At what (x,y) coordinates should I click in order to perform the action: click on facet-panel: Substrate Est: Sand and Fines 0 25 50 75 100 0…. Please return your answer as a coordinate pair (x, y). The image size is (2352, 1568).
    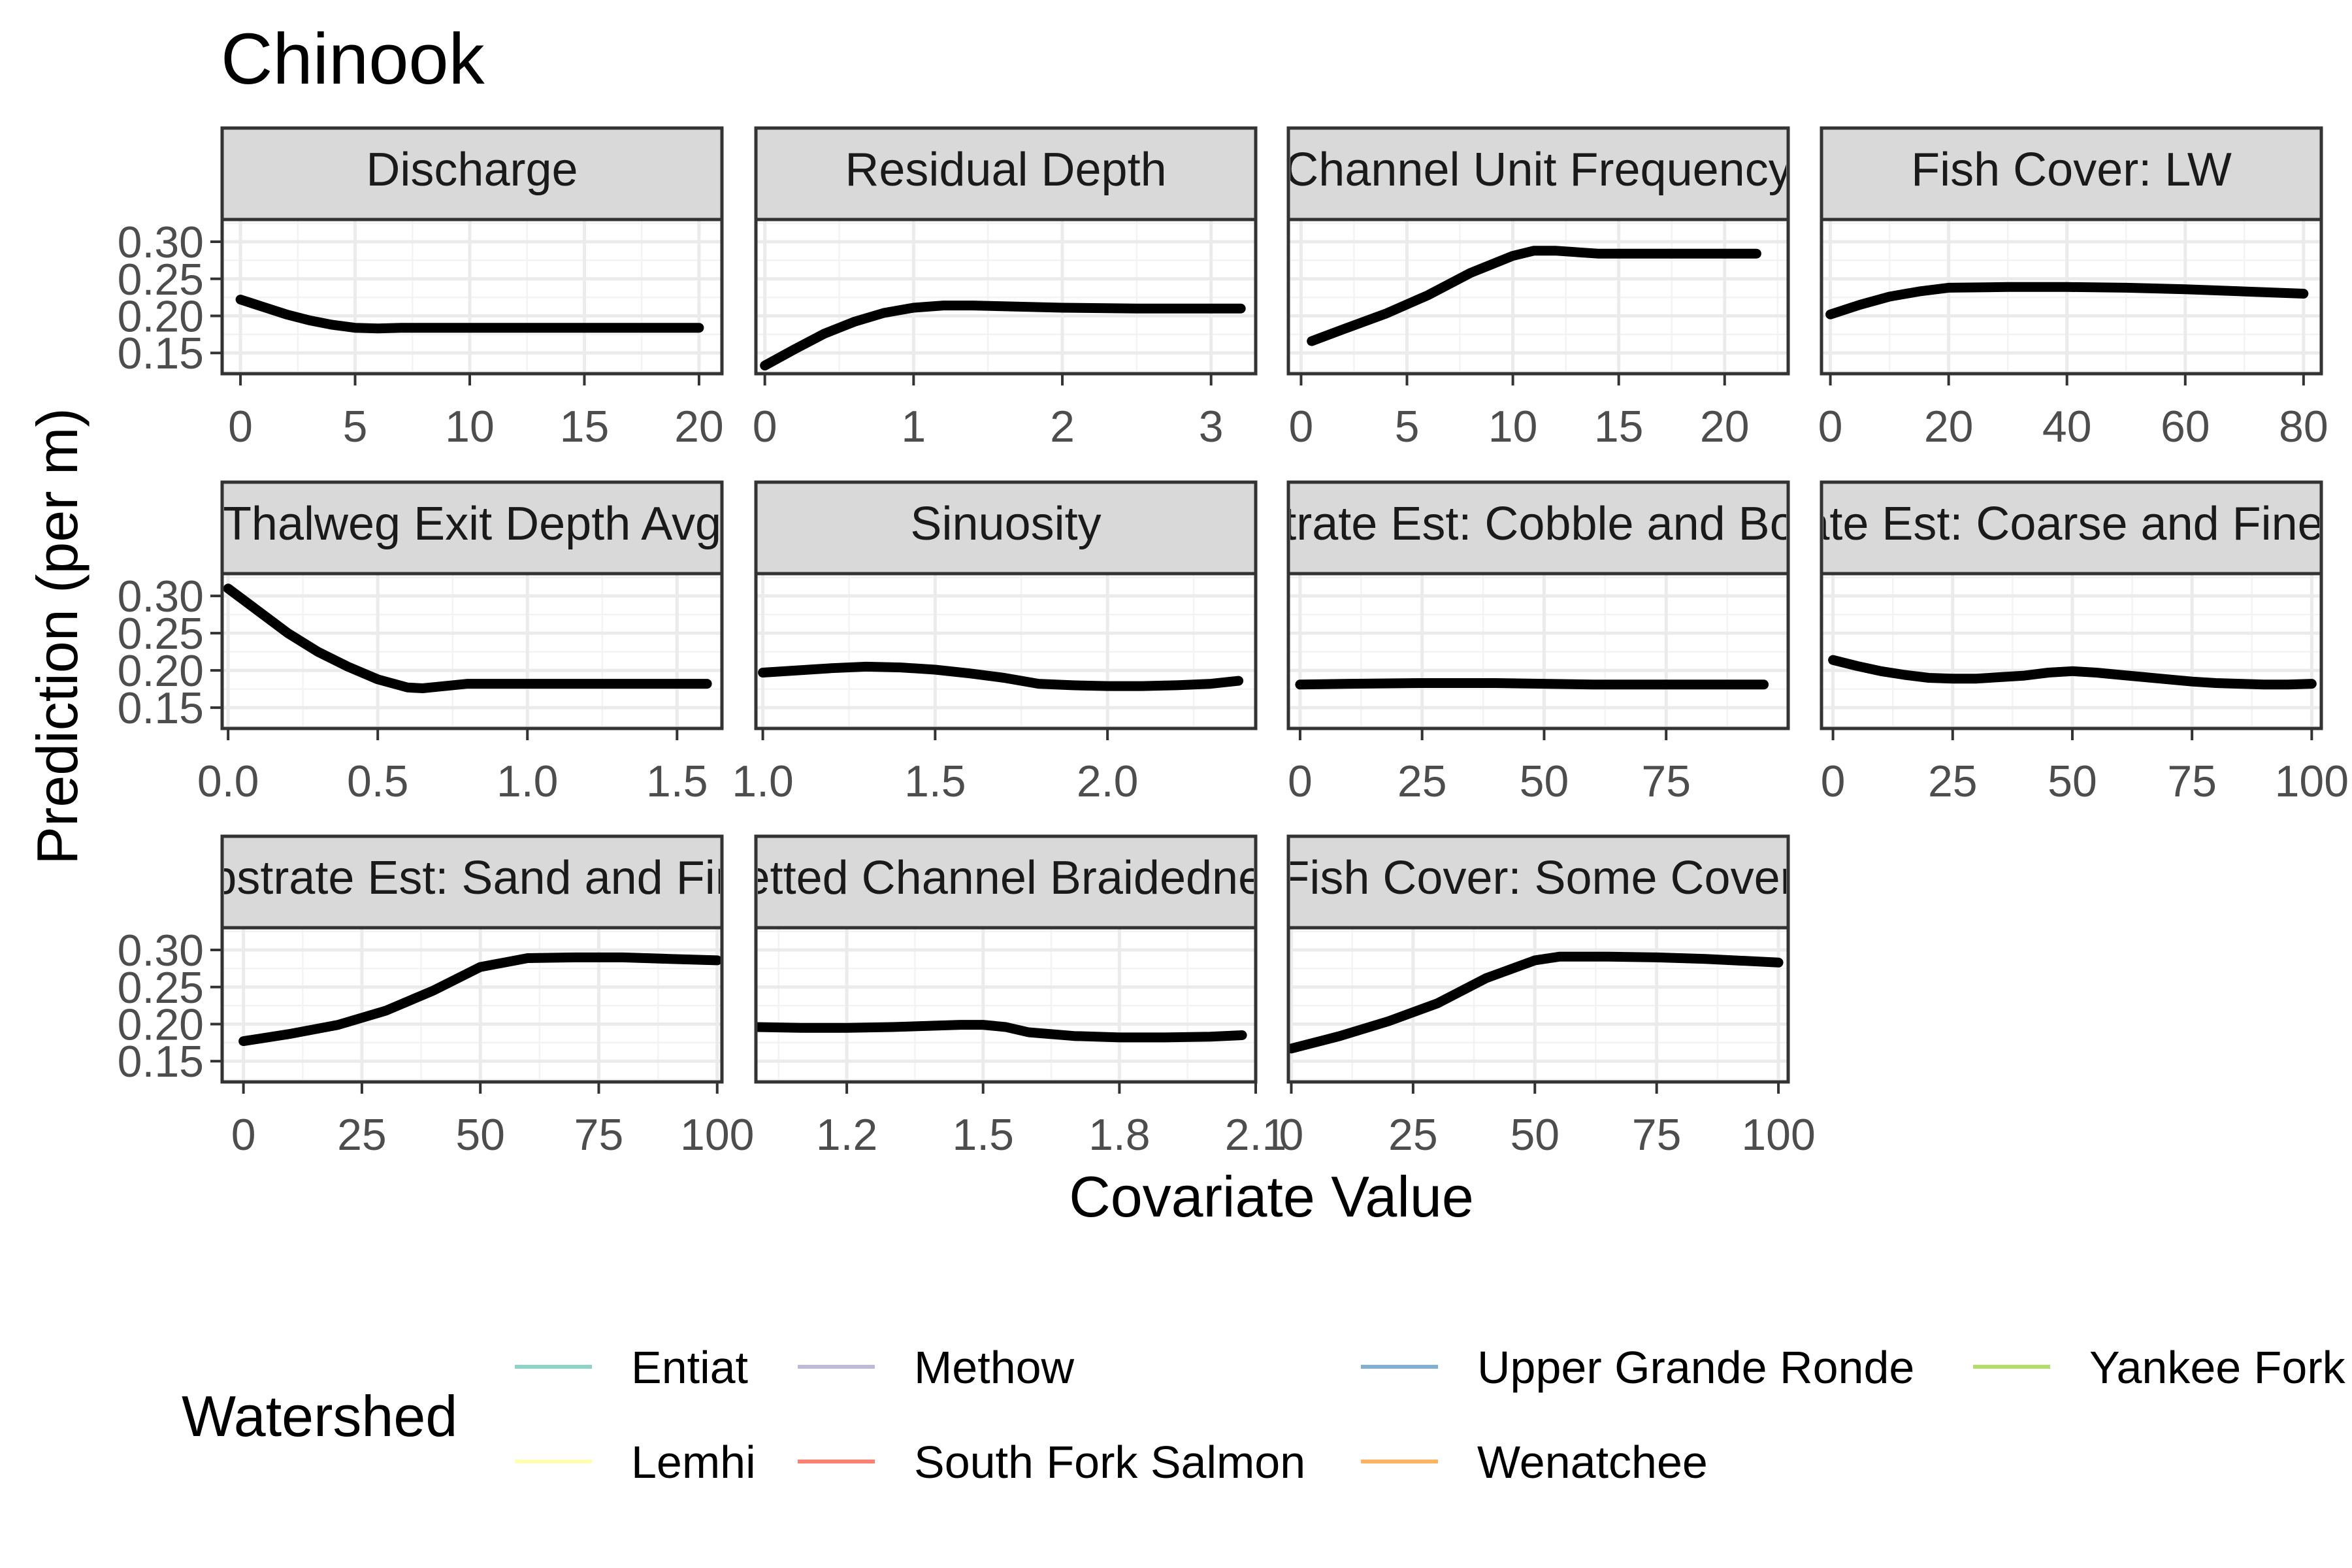
    Looking at the image, I should click on (454, 997).